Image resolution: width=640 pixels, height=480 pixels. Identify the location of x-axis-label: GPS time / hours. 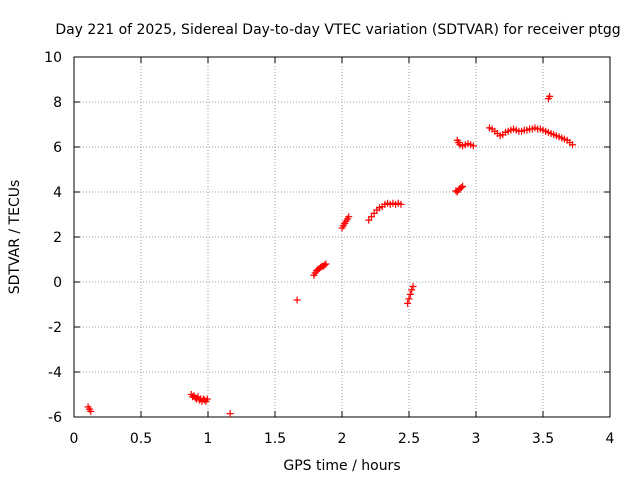
(341, 466).